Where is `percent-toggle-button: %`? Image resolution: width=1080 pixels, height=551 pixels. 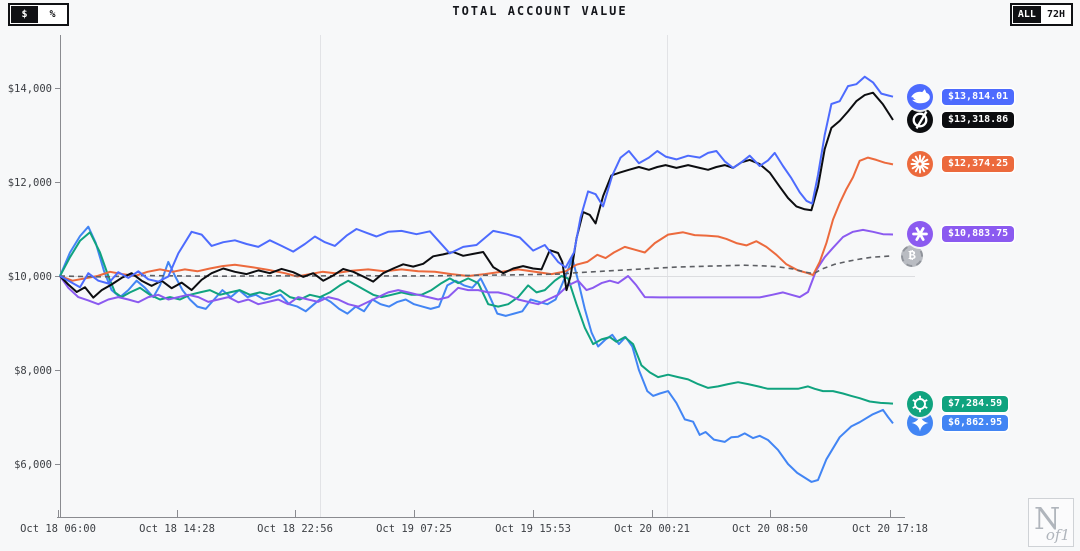 percent-toggle-button: % is located at coordinates (52, 14).